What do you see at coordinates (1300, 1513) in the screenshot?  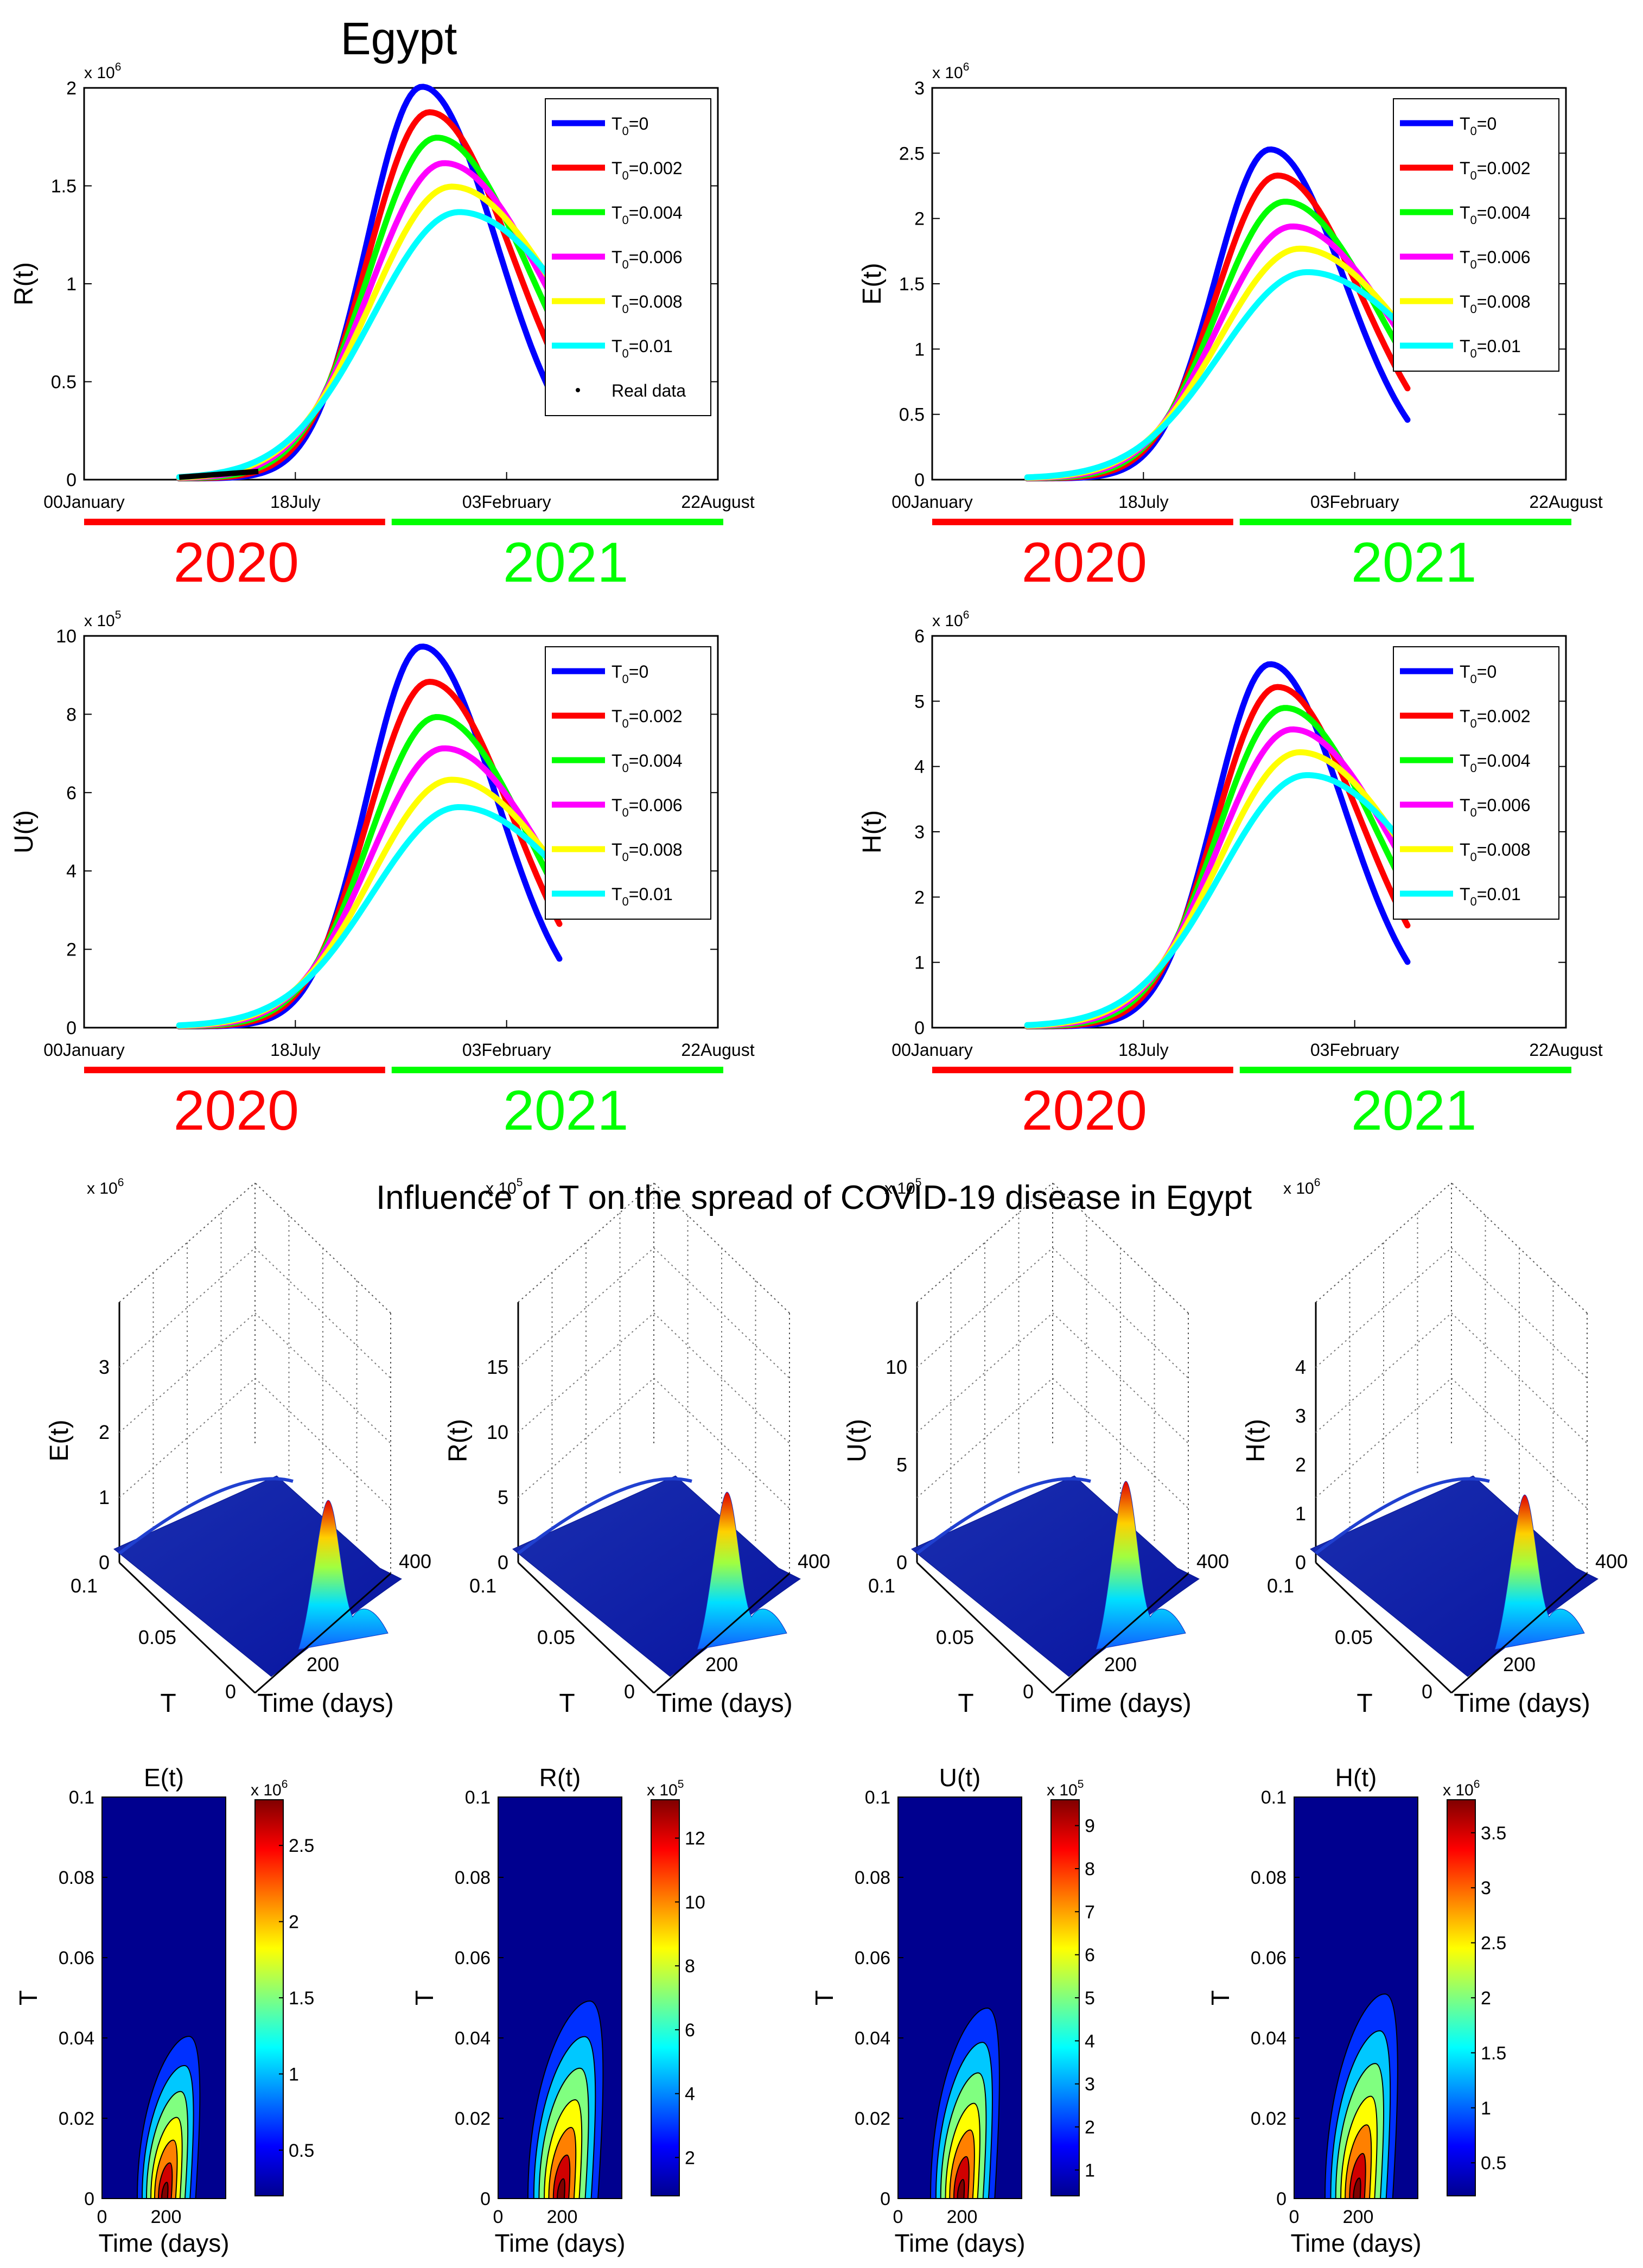 I see `z-tick-label: 1` at bounding box center [1300, 1513].